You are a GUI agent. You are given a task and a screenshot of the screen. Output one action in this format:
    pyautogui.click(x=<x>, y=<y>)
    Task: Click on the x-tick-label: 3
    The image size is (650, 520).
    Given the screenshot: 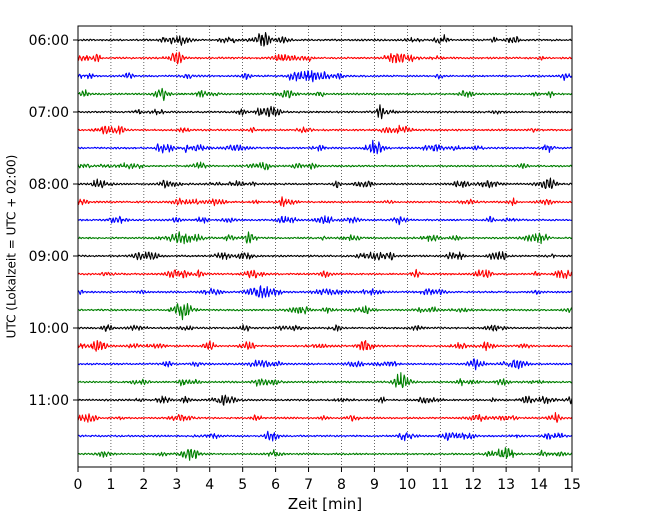 What is the action you would take?
    pyautogui.click(x=176, y=485)
    